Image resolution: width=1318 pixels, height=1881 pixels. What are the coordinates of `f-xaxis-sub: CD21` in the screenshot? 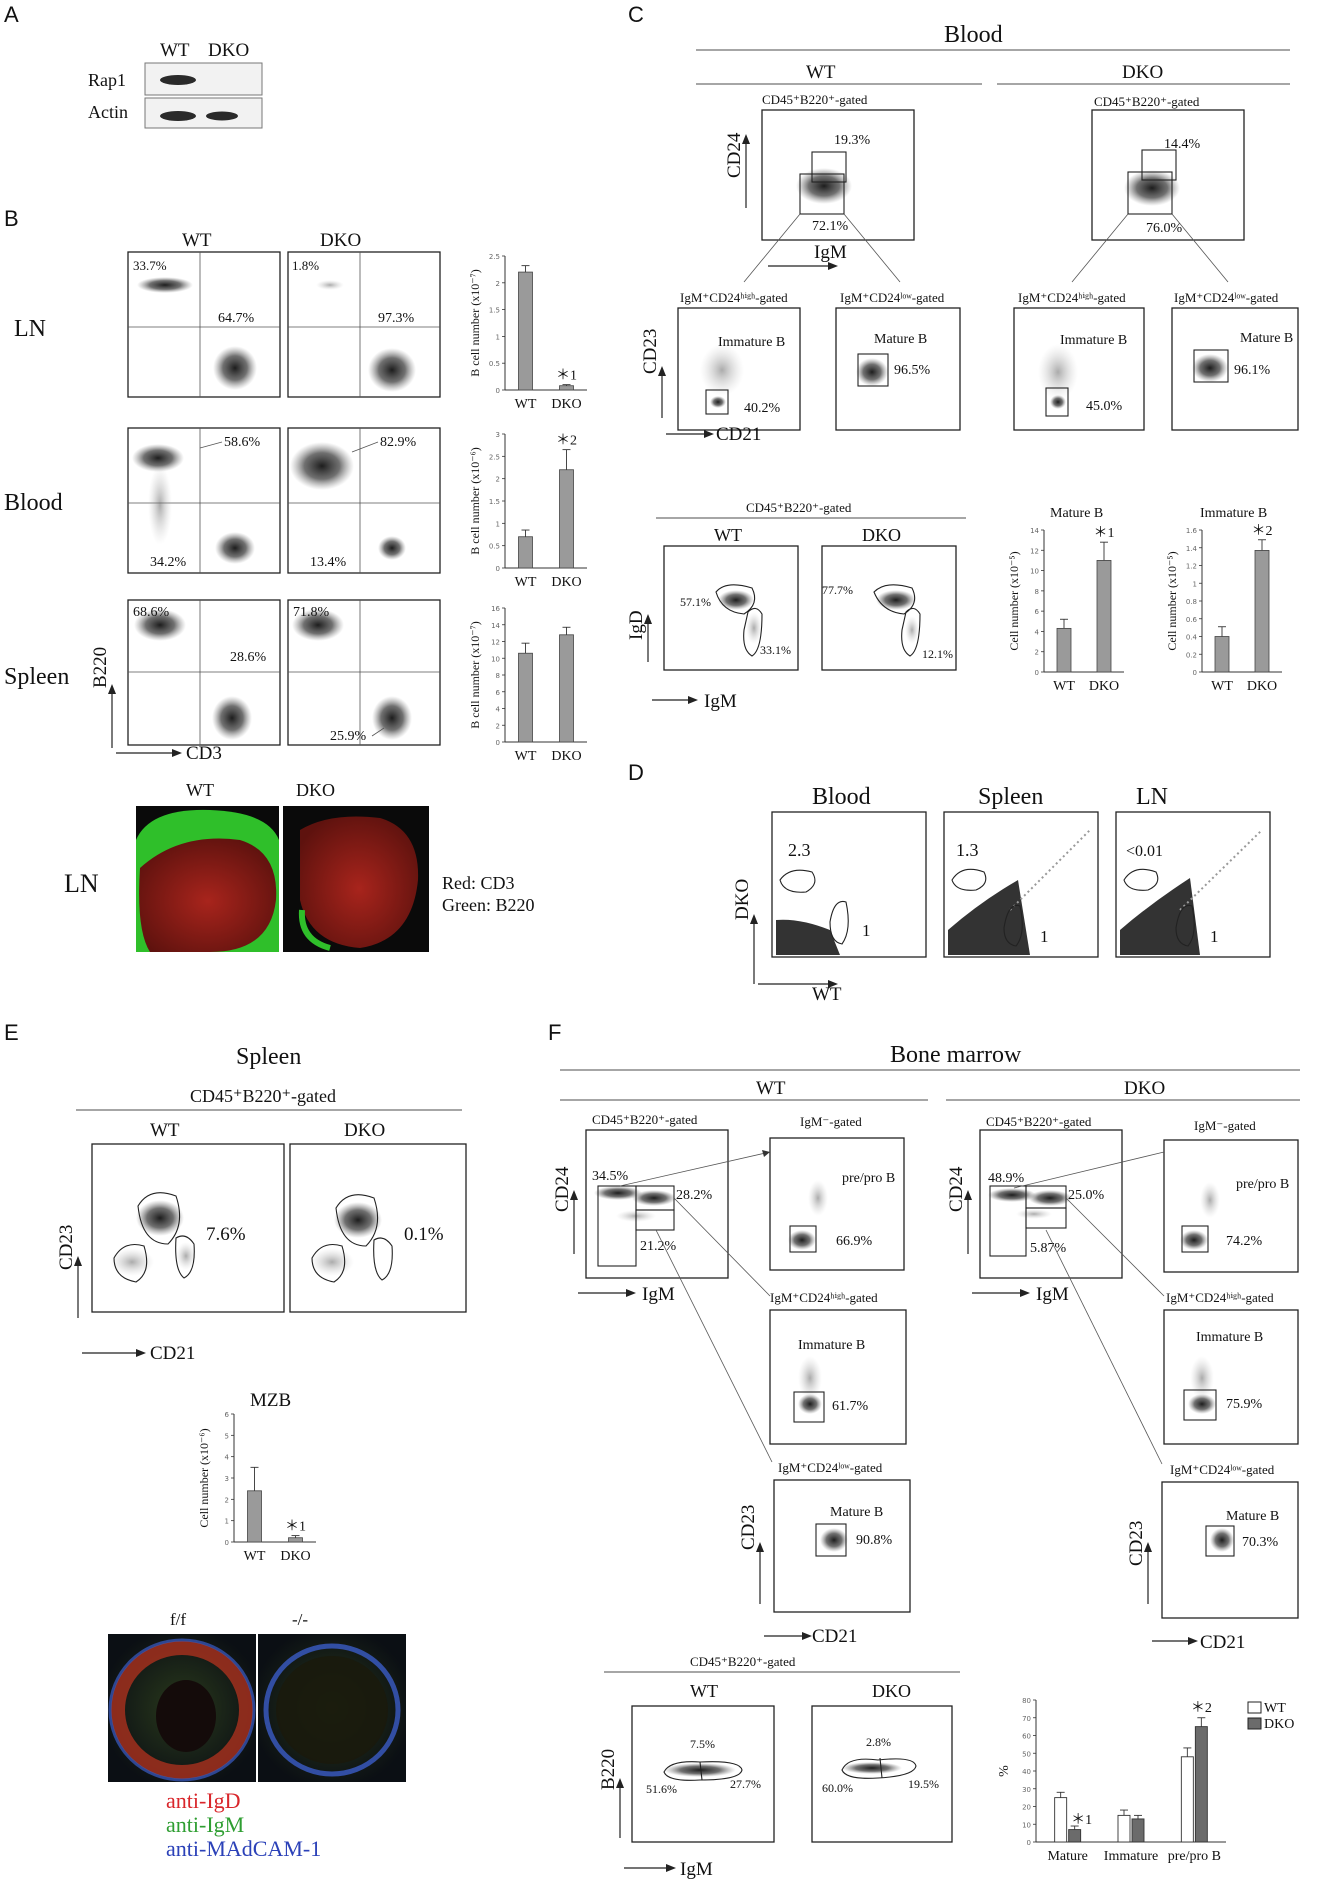 It's located at (834, 1636).